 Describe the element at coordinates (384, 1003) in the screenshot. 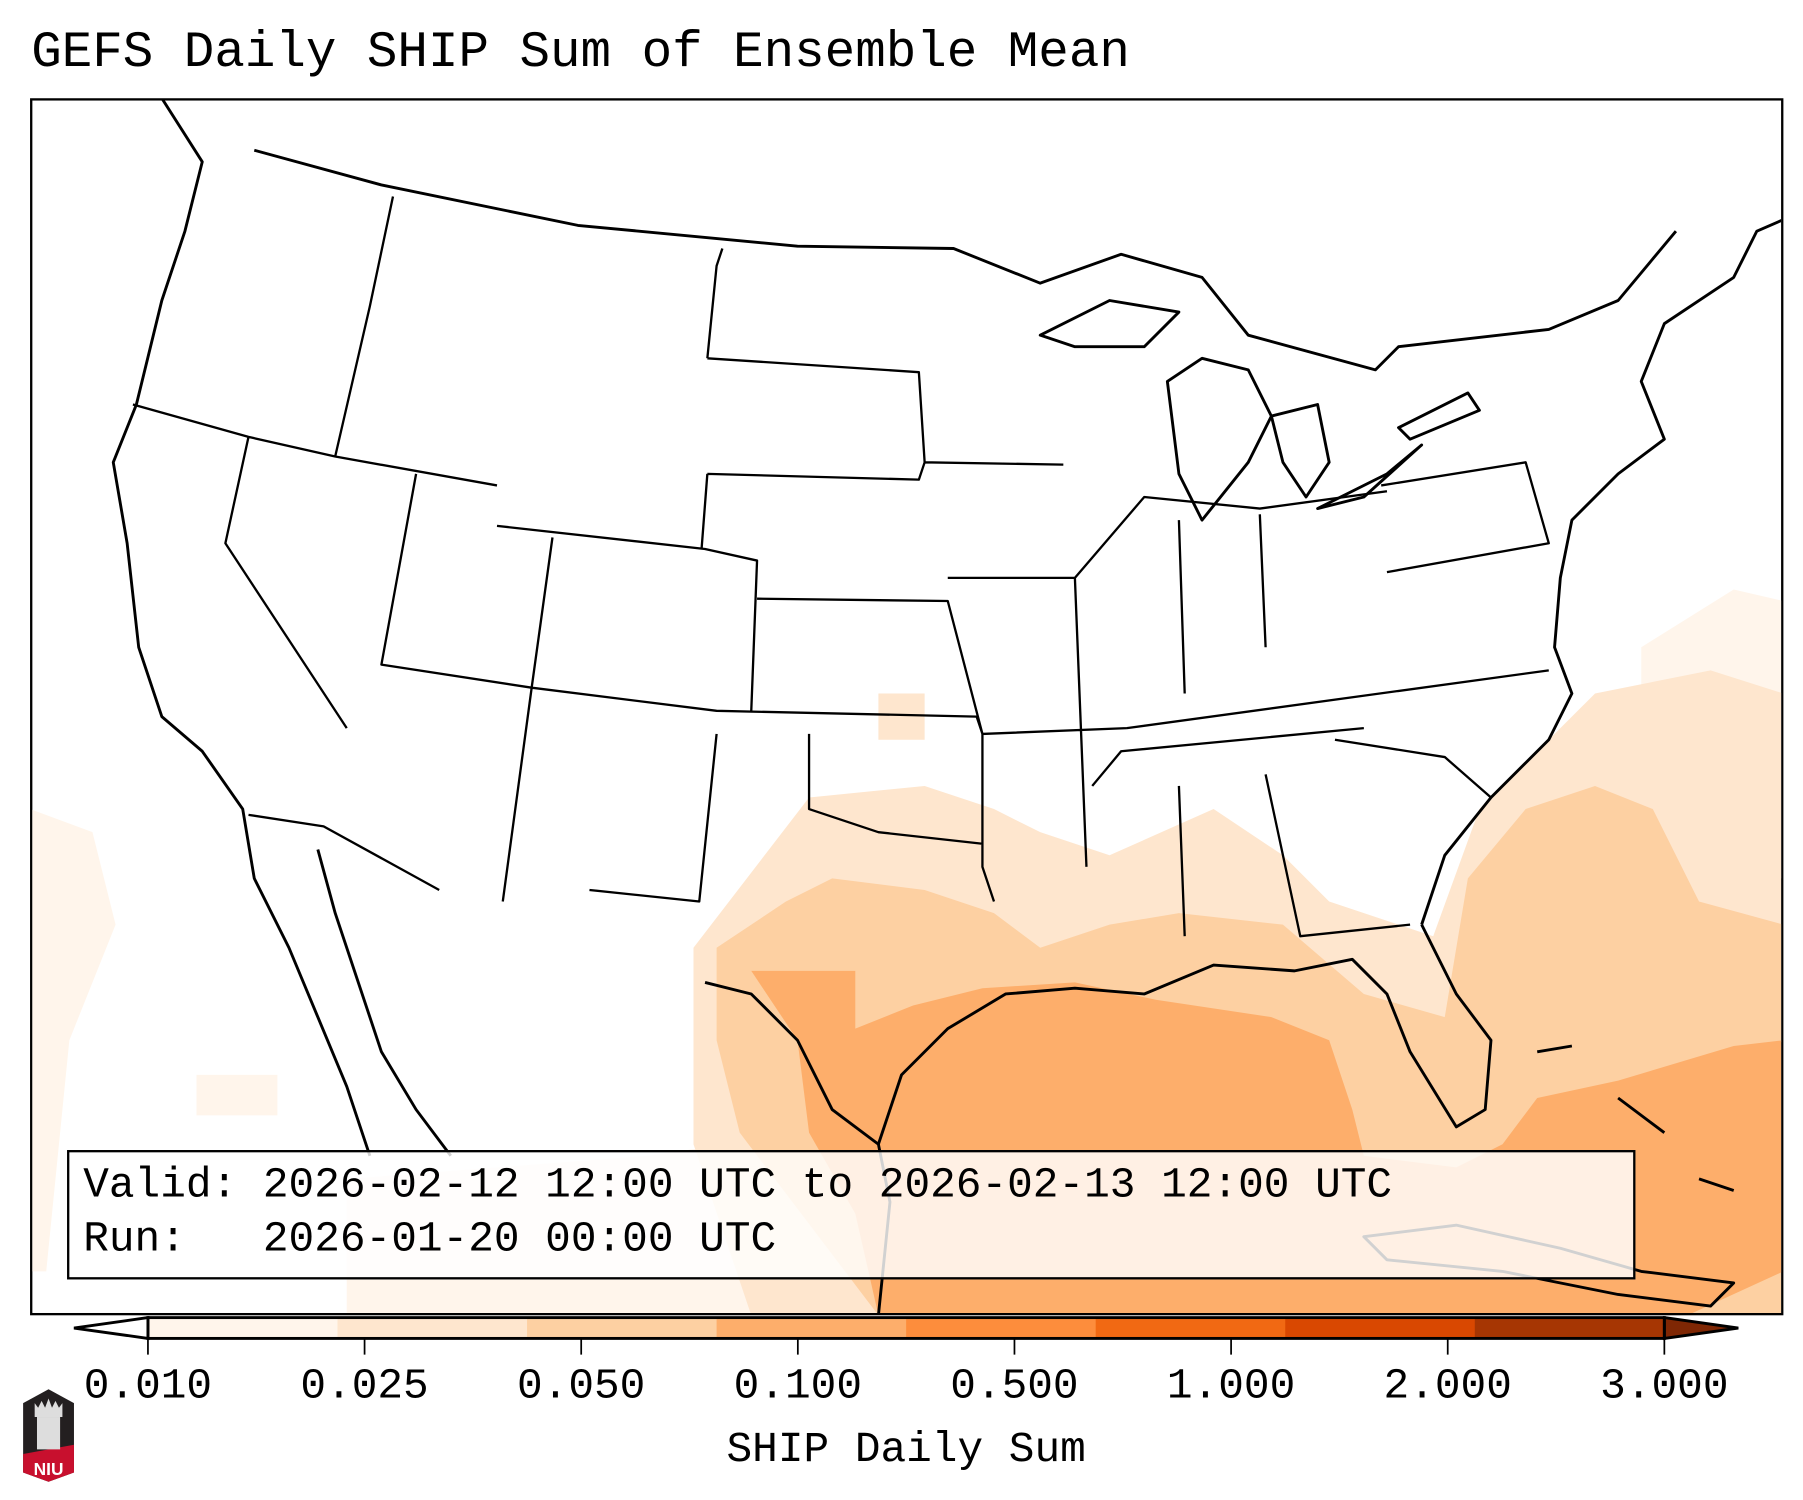

I see `baja-peninsula` at that location.